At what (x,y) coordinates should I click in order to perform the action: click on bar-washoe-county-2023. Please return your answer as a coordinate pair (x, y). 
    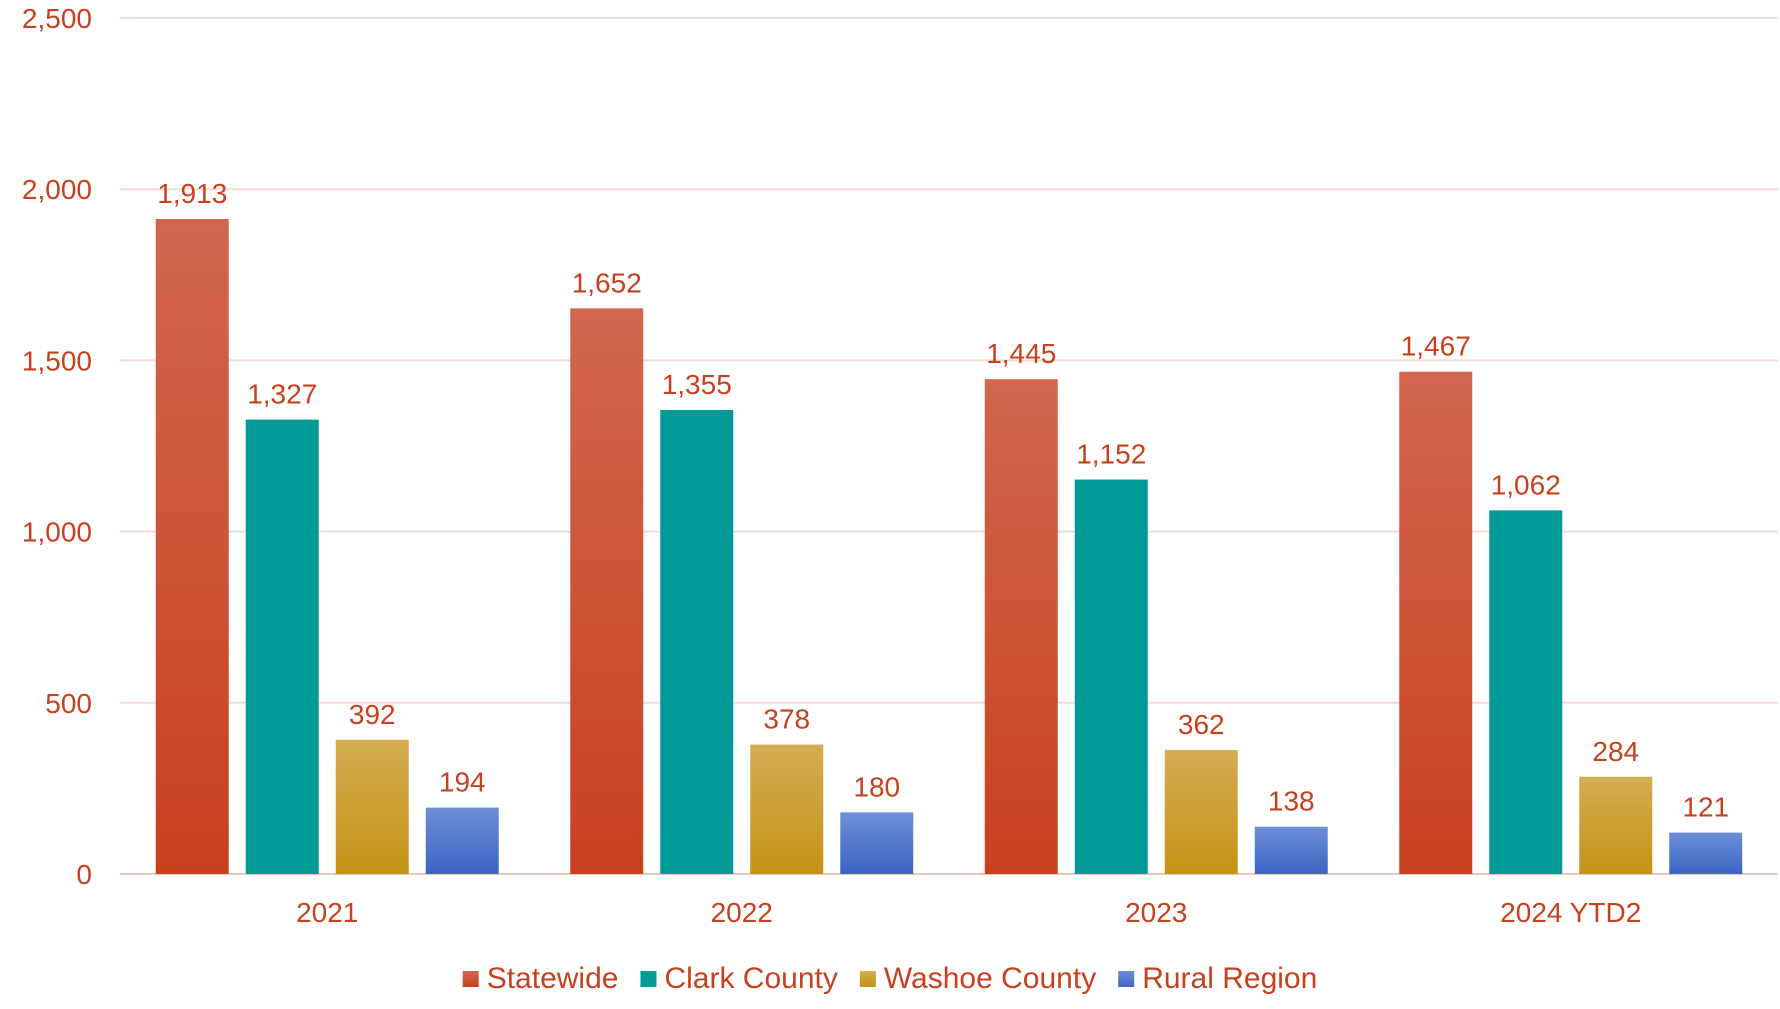
    Looking at the image, I should click on (1201, 812).